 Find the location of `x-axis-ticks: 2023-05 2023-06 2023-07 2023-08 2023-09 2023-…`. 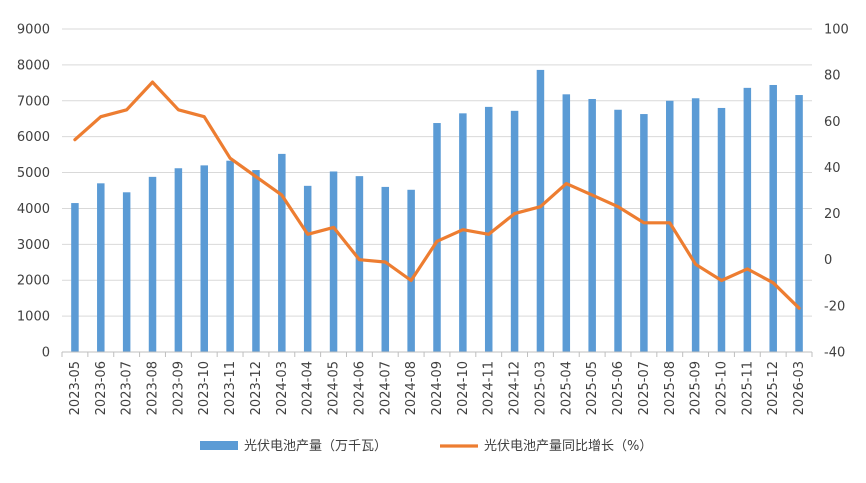

x-axis-ticks: 2023-05 2023-06 2023-07 2023-08 2023-09 2023-… is located at coordinates (437, 388).